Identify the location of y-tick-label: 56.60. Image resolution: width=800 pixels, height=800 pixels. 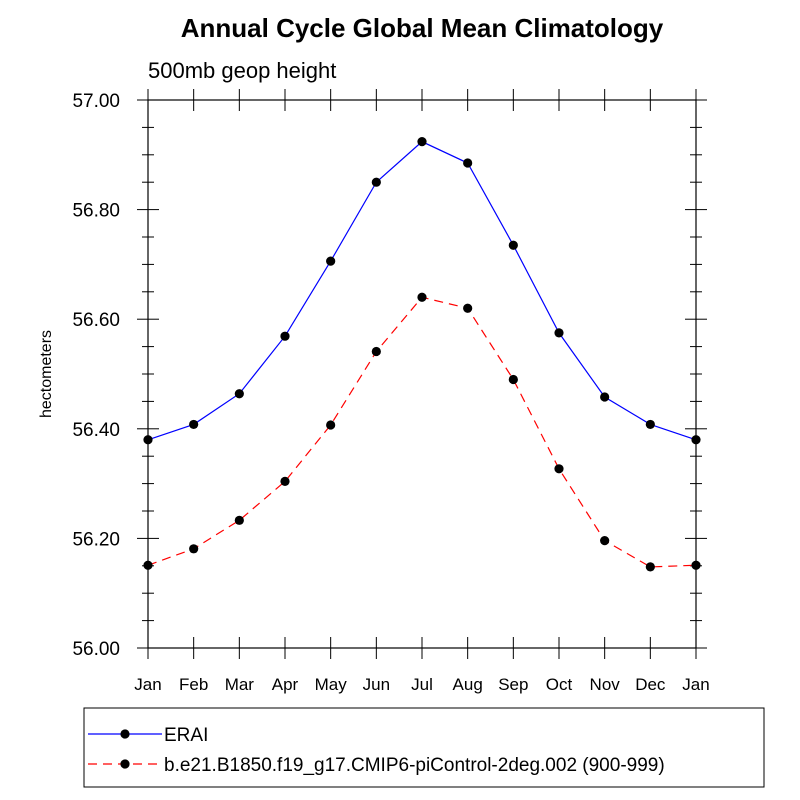
(96, 320).